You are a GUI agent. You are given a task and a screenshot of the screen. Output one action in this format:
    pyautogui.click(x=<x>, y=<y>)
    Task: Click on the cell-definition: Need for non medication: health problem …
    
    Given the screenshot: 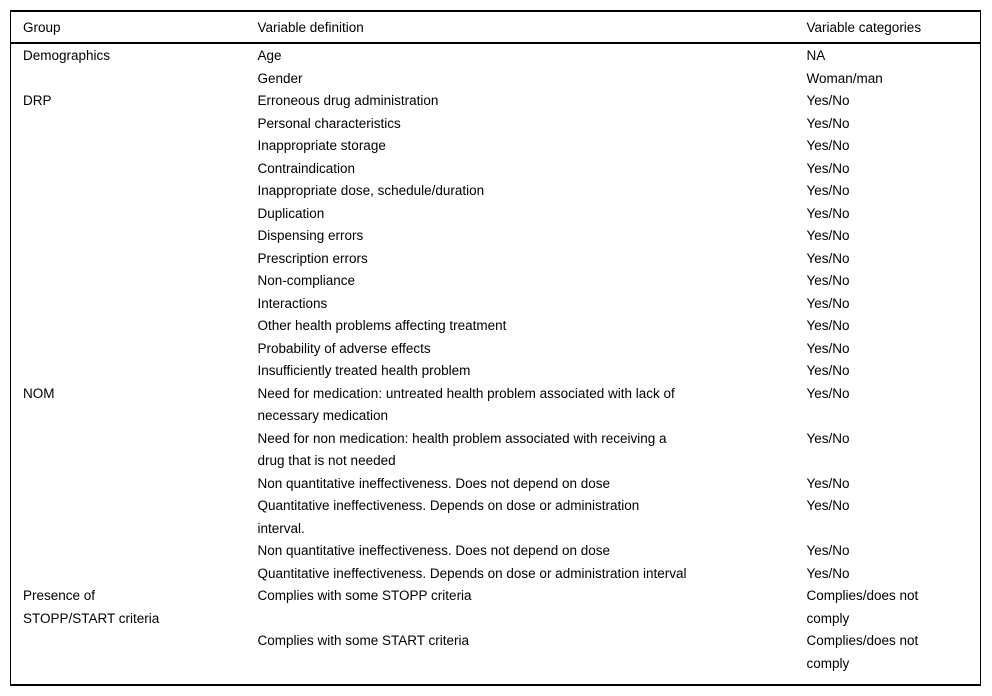 What is the action you would take?
    pyautogui.click(x=462, y=449)
    